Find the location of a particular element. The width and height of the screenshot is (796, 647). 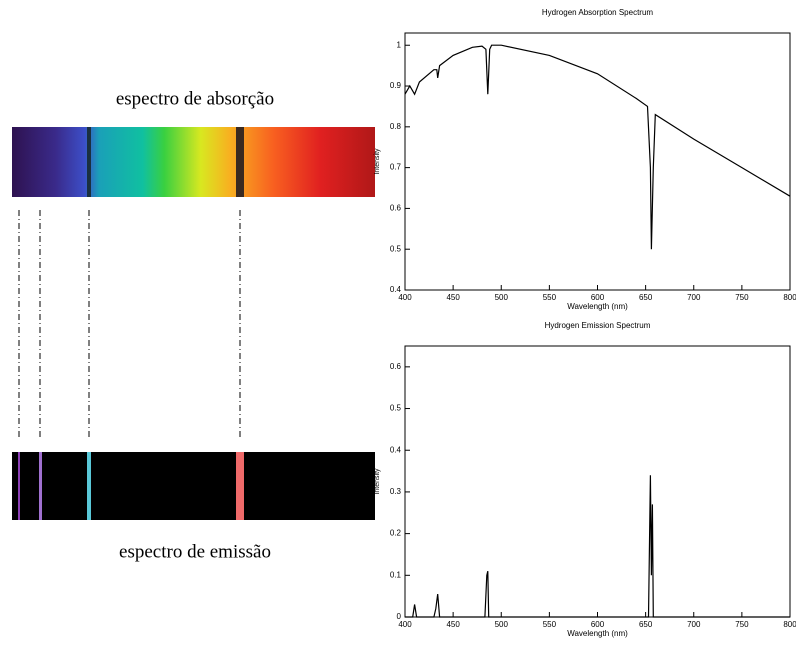

y-tick-label: 0.8 is located at coordinates (396, 126).